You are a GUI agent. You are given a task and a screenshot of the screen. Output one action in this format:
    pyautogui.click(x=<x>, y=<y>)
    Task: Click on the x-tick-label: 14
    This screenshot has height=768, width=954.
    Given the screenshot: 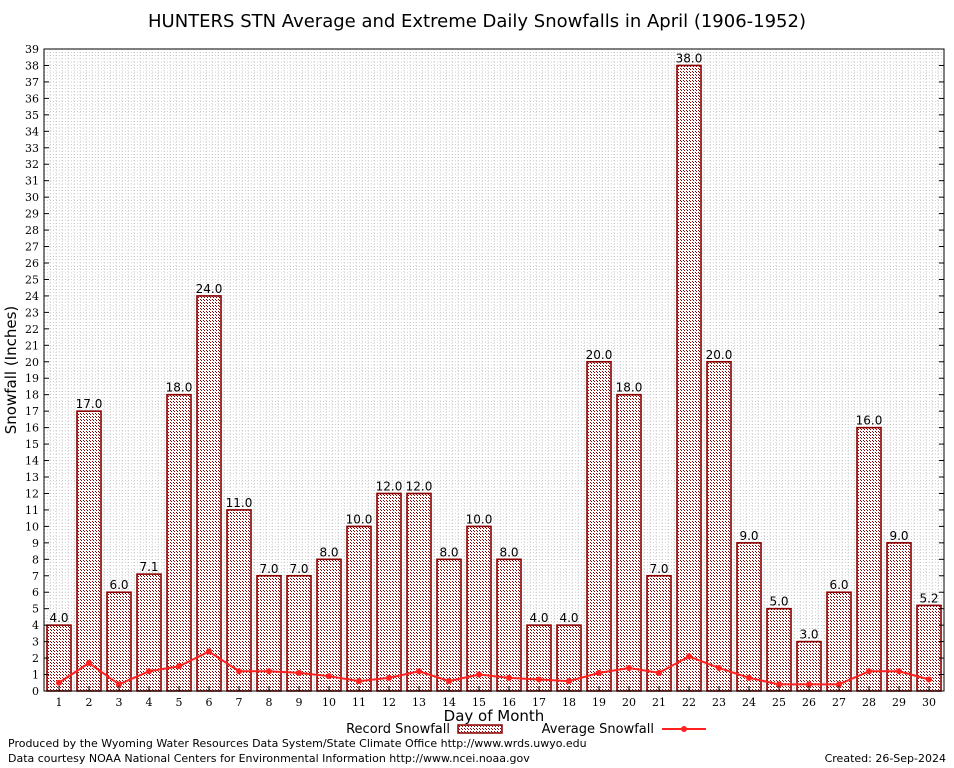 What is the action you would take?
    pyautogui.click(x=449, y=702)
    